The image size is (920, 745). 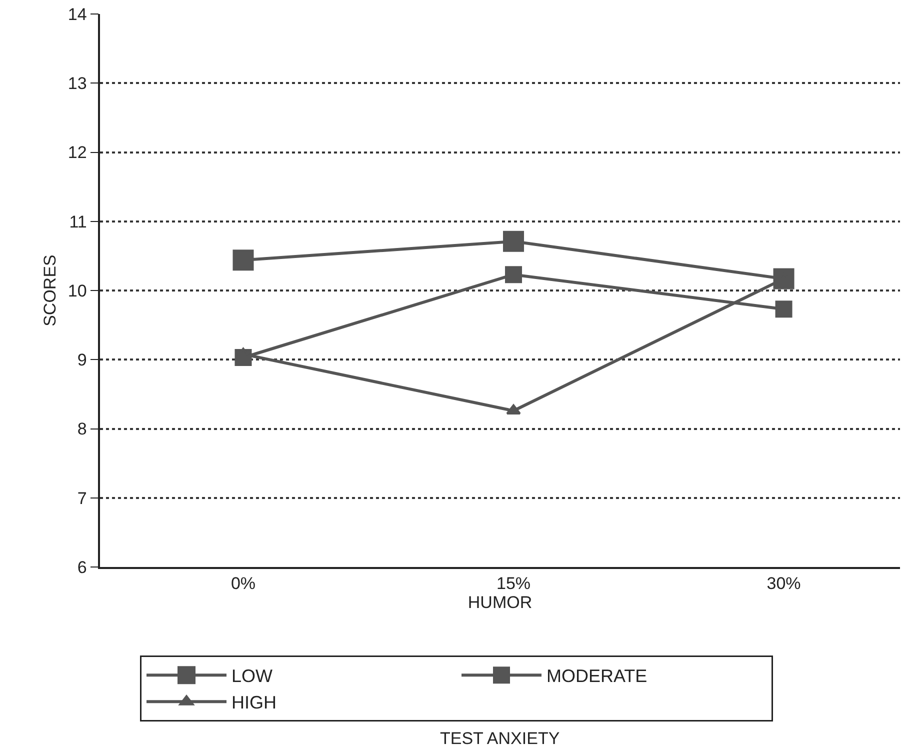 I want to click on y-tick-label: 8, so click(x=82, y=429).